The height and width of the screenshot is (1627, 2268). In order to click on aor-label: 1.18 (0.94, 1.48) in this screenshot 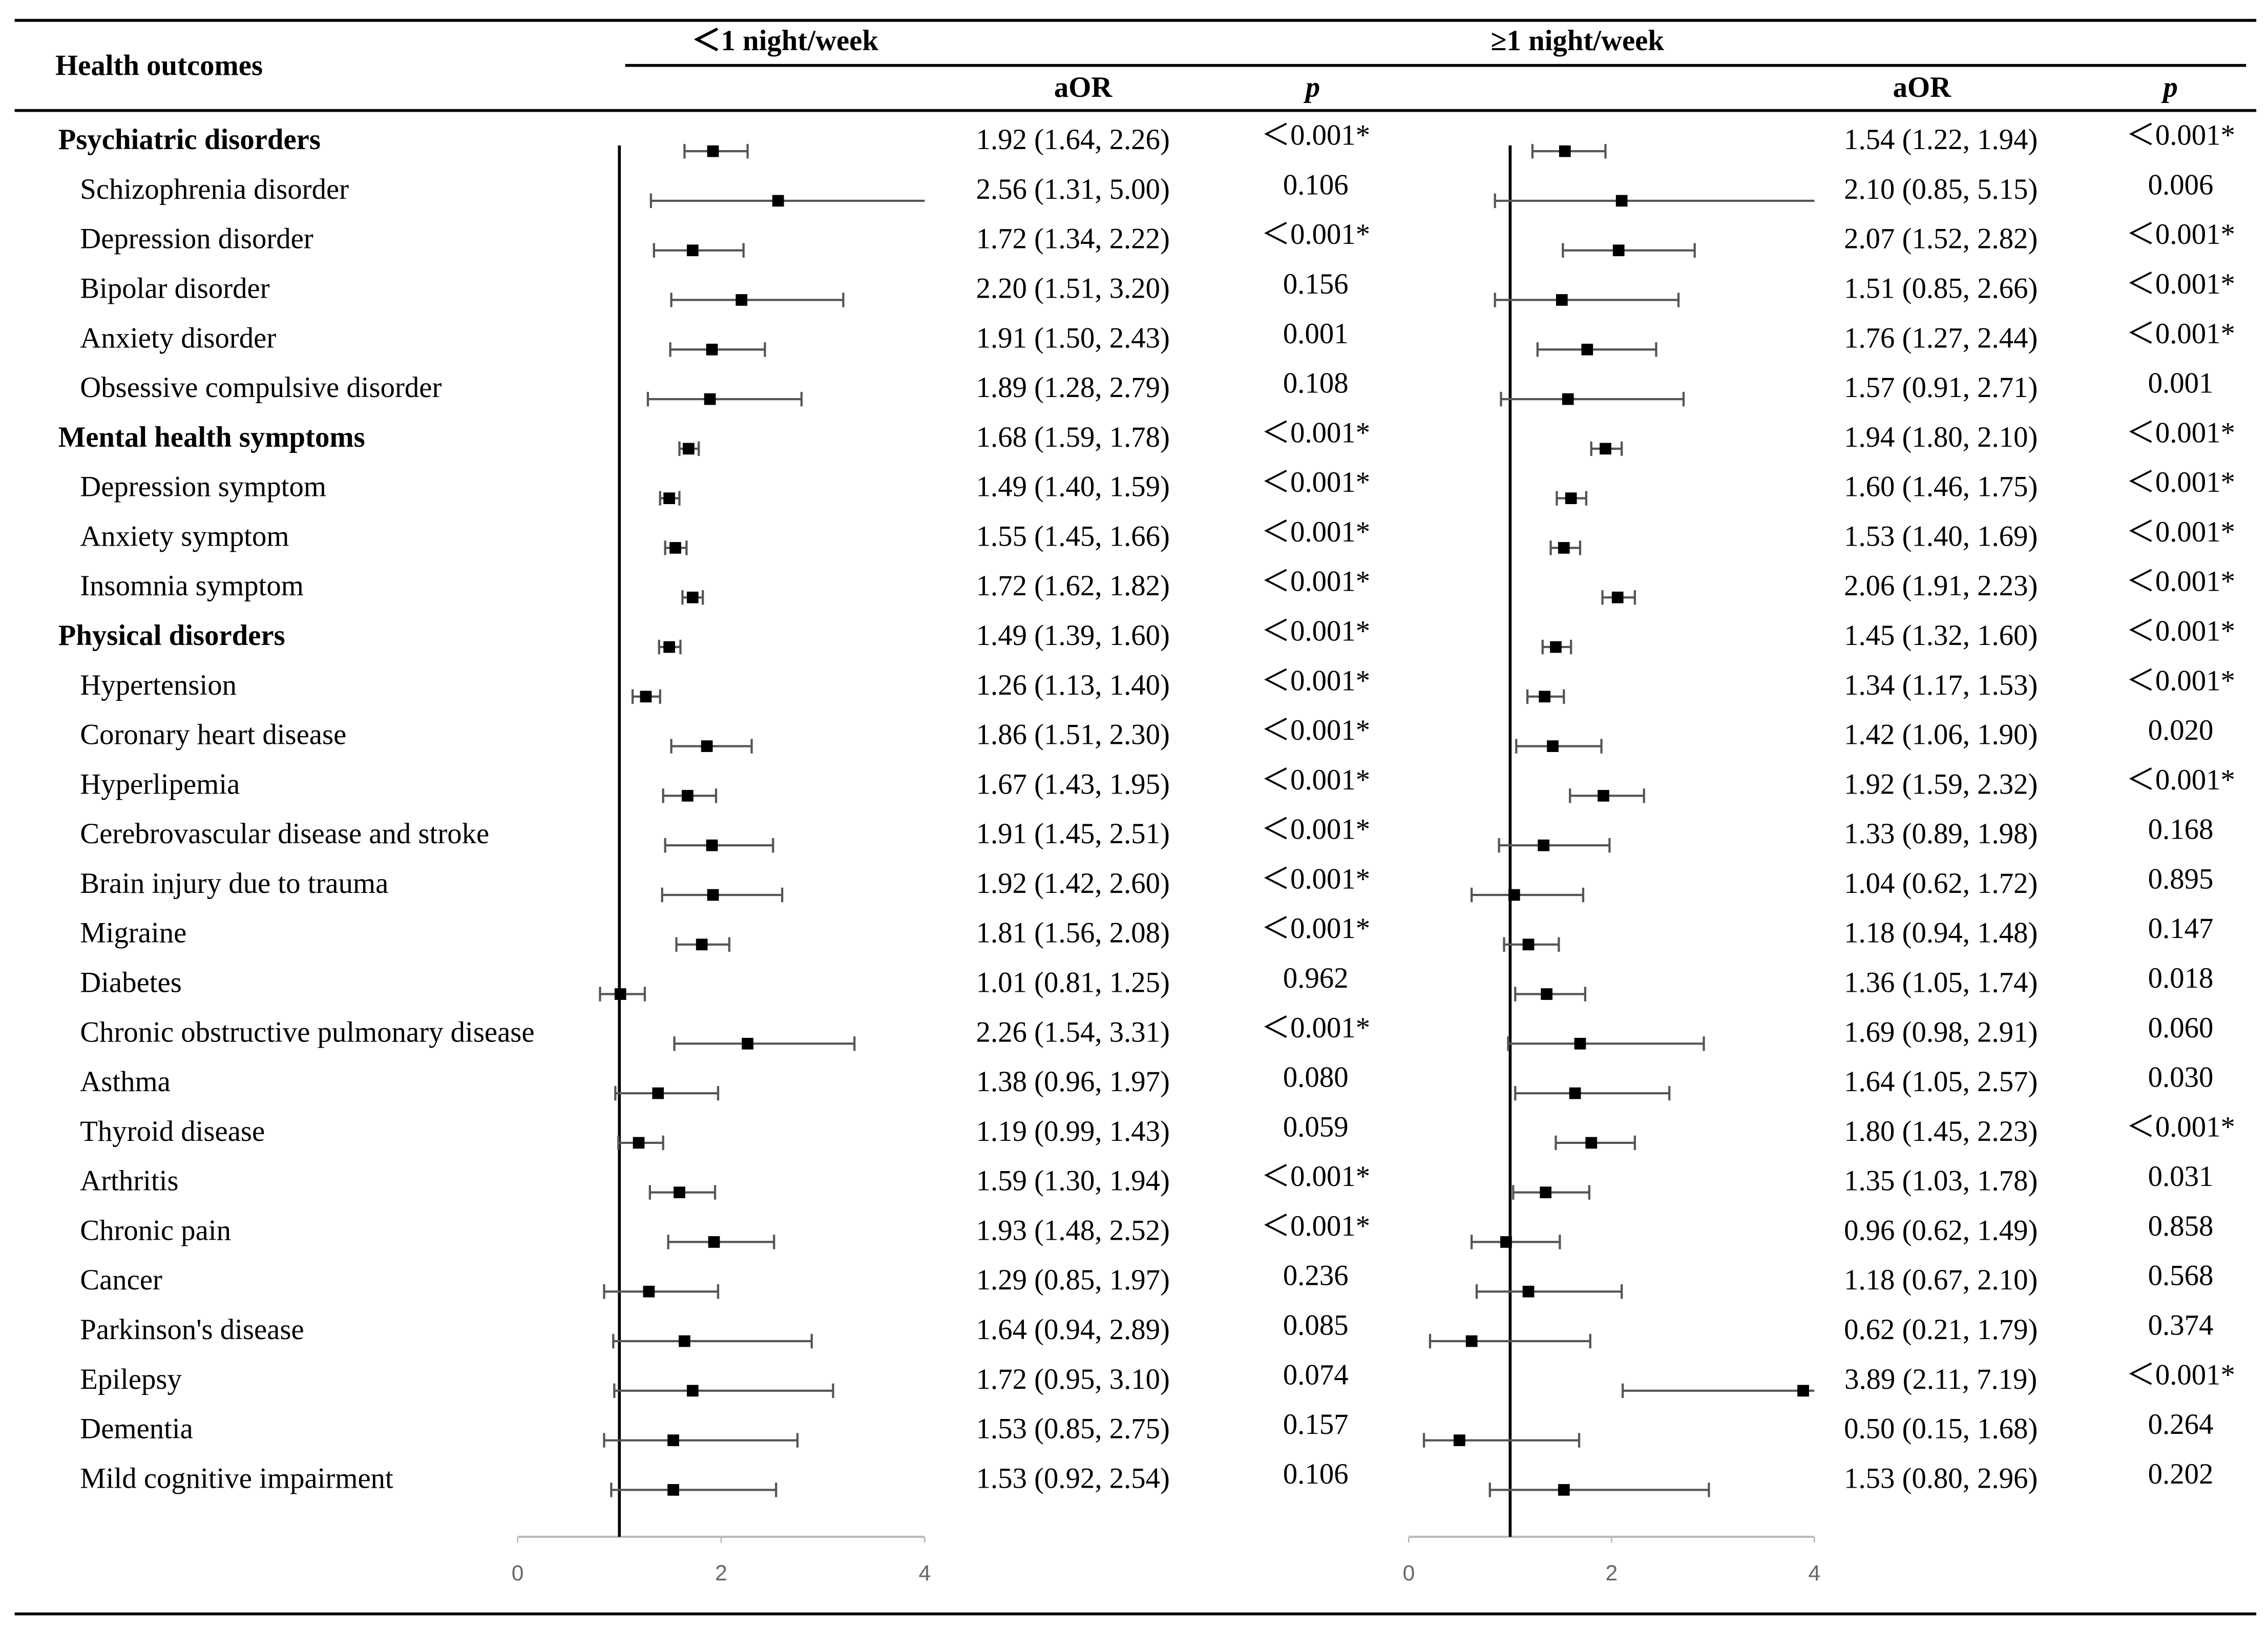, I will do `click(1941, 933)`.